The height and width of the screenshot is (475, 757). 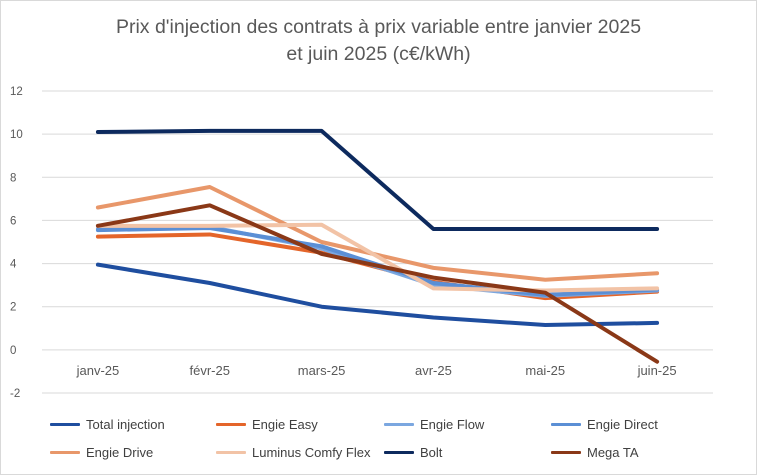 What do you see at coordinates (15, 394) in the screenshot?
I see `y-tick-label: -2` at bounding box center [15, 394].